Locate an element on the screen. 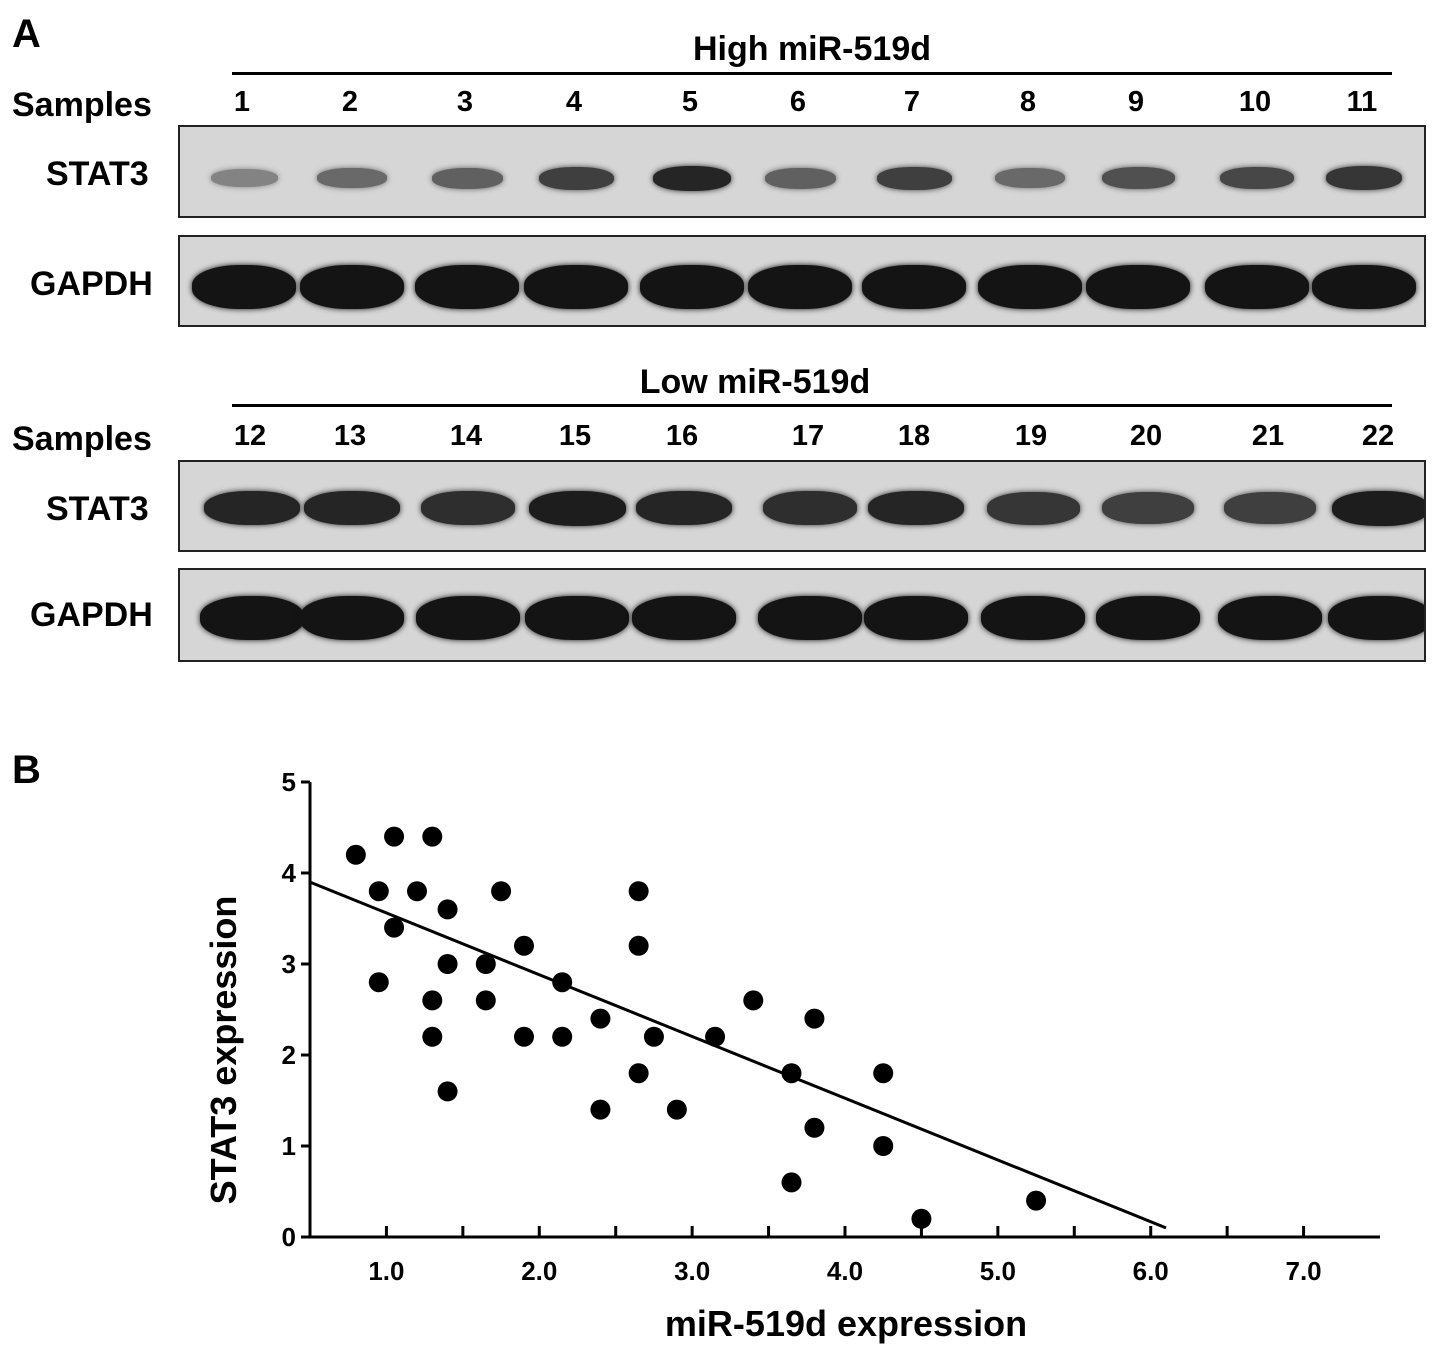  y-axis-title: STAT3 expression is located at coordinates (223, 1050).